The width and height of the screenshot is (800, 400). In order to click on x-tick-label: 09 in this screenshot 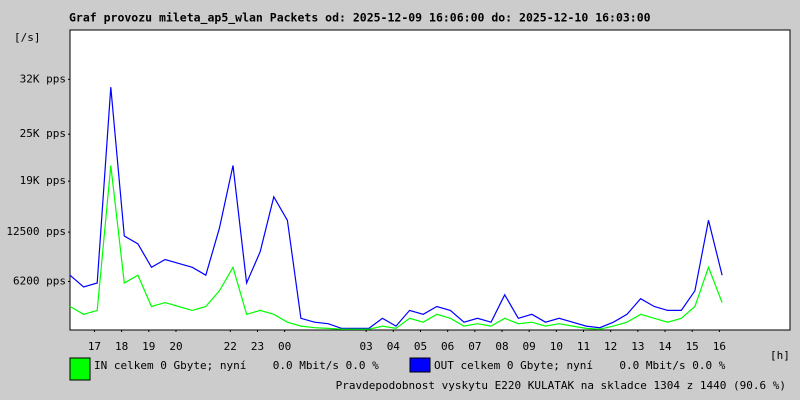, I will do `click(529, 346)`.